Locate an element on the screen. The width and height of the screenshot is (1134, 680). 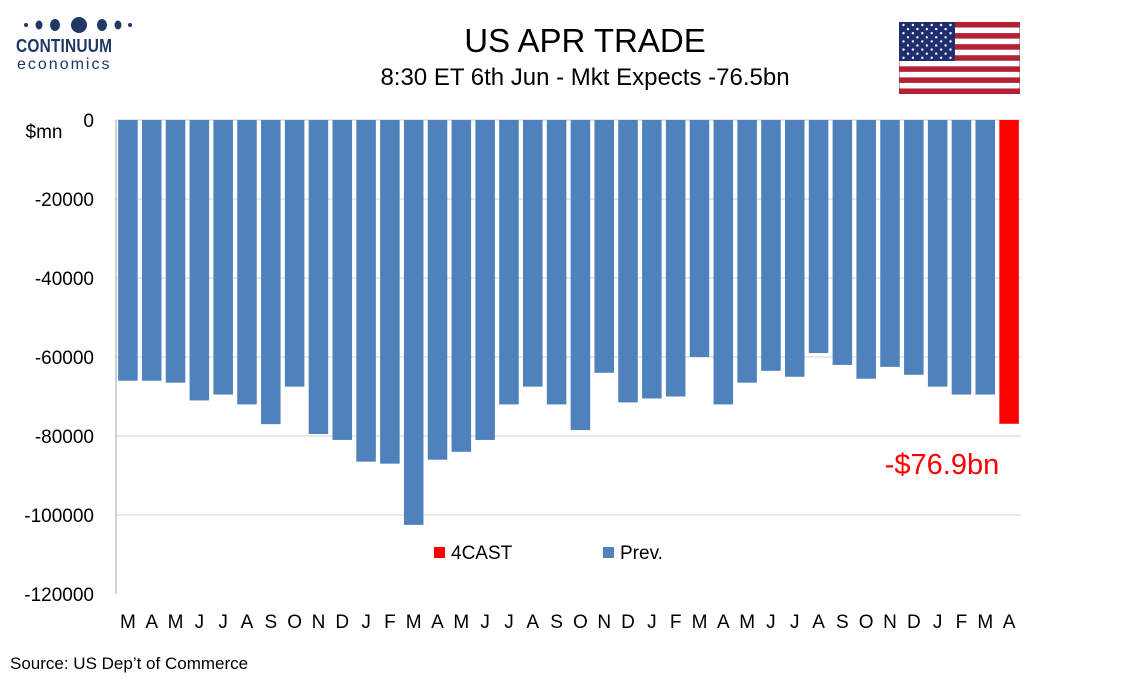
y-tick-label: 0 is located at coordinates (88, 121).